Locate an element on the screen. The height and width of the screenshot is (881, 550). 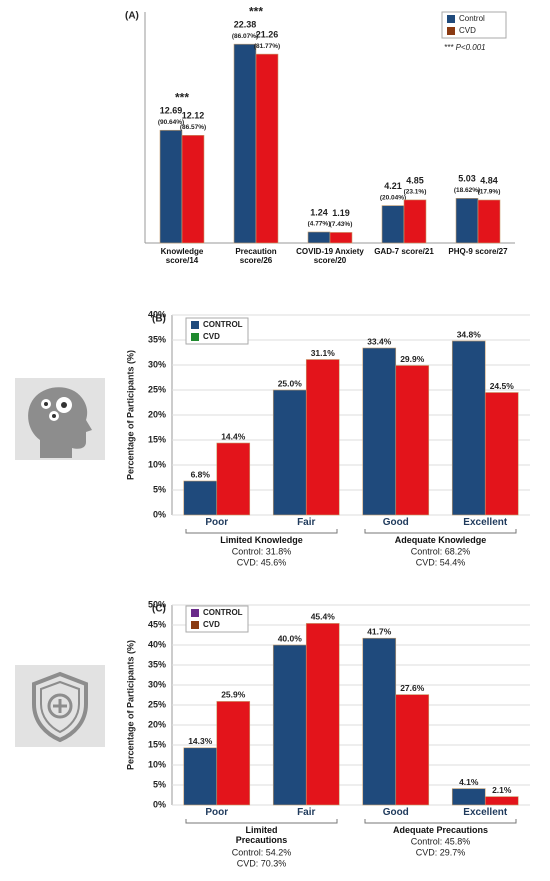
significance-mark: *** is located at coordinates (182, 97).